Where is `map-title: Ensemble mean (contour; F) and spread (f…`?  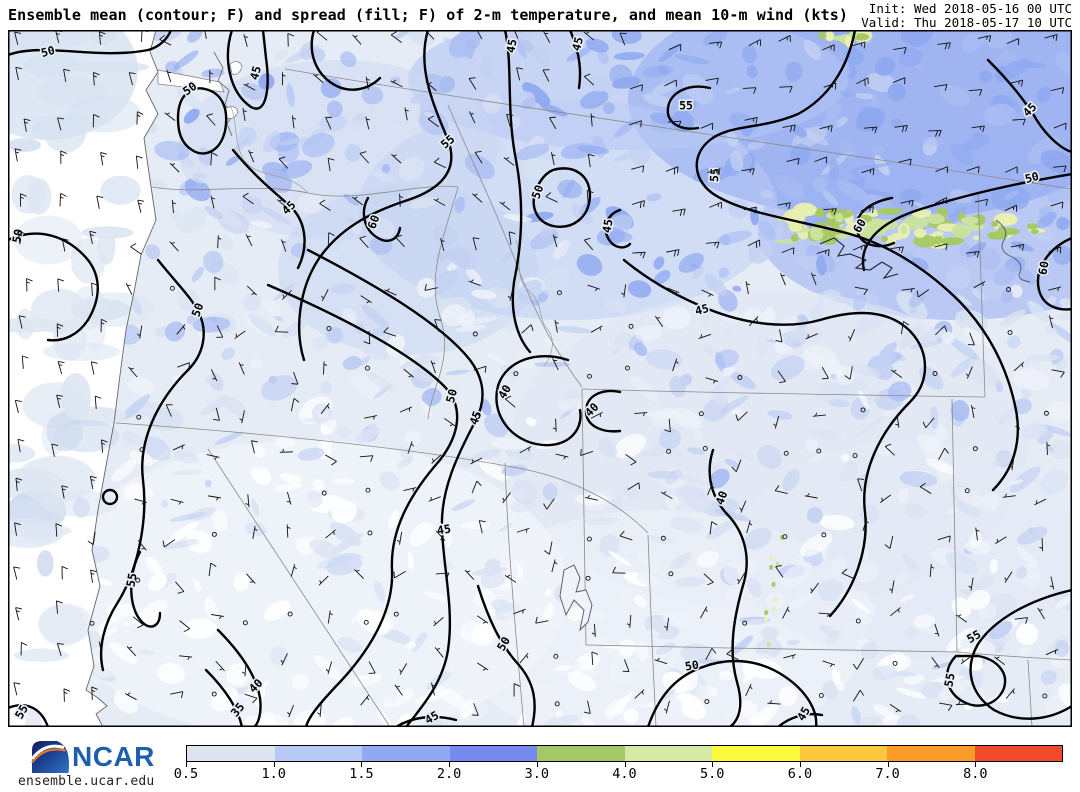
map-title: Ensemble mean (contour; F) and spread (f… is located at coordinates (428, 15).